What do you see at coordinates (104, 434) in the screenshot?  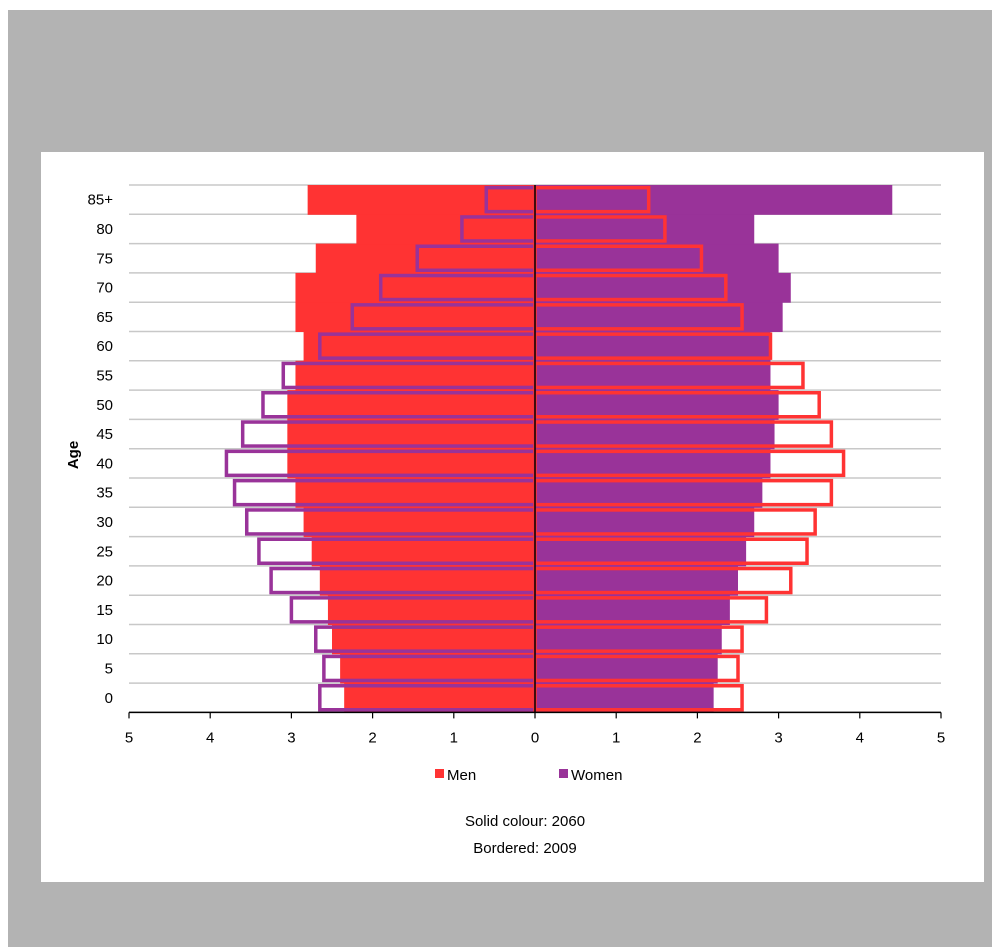 I see `y-tick-label: 45` at bounding box center [104, 434].